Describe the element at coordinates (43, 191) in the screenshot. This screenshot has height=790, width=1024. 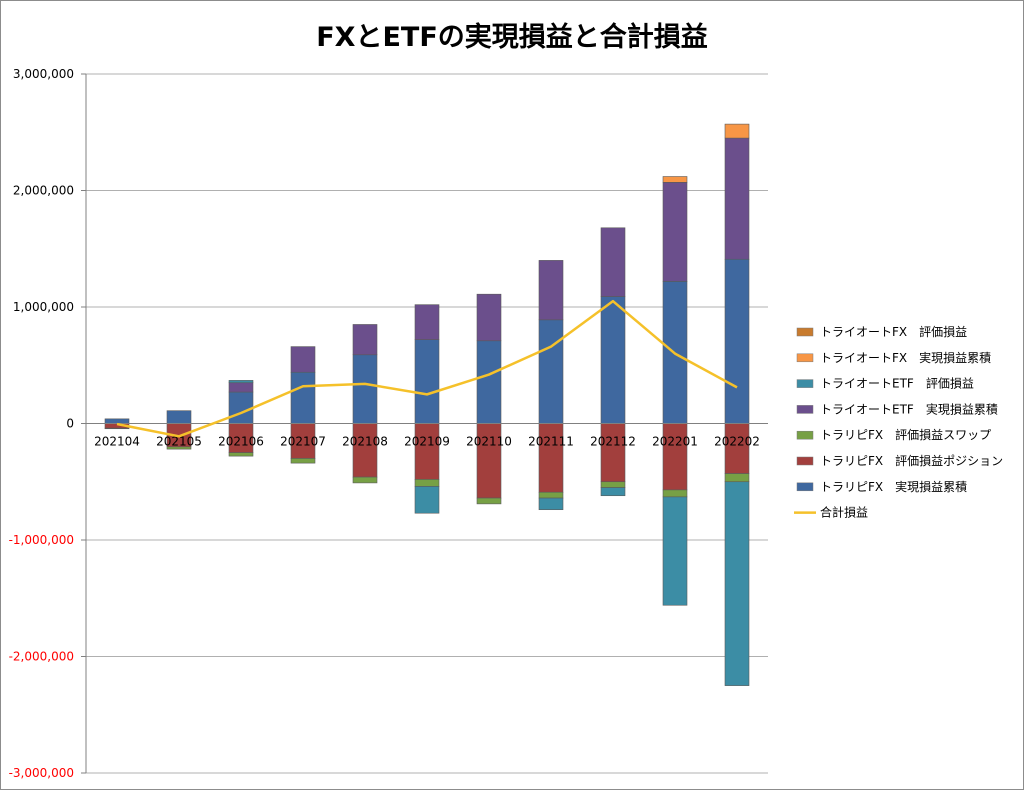
I see `y-tick-label: 2,000,000` at that location.